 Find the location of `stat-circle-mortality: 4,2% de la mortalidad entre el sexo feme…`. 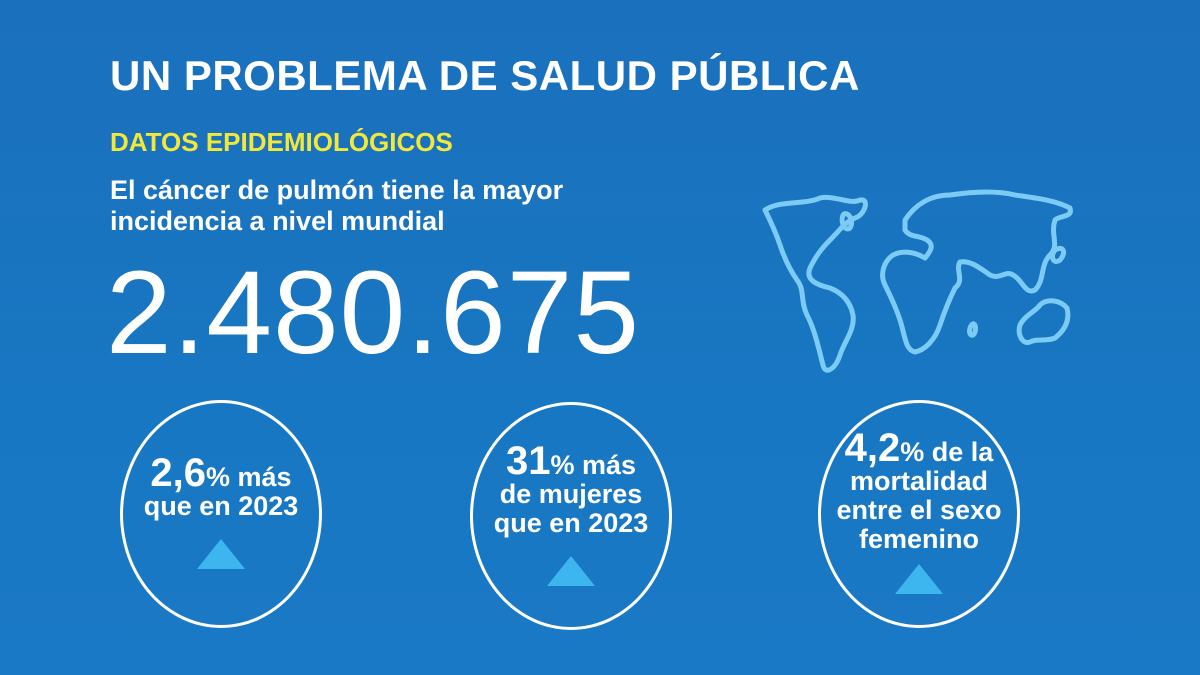

stat-circle-mortality: 4,2% de la mortalidad entre el sexo feme… is located at coordinates (919, 514).